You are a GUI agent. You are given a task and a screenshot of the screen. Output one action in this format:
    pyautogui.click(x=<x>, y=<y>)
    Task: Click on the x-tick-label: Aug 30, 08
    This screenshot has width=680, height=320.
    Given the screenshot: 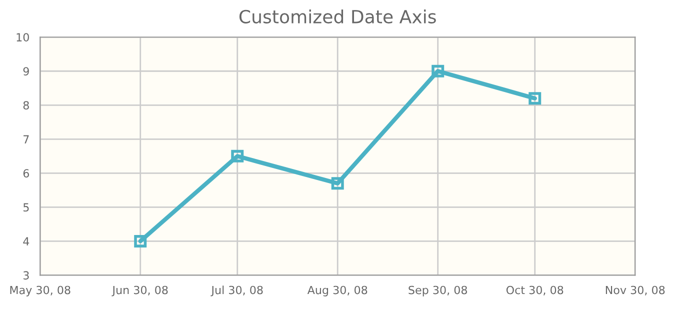 What is the action you would take?
    pyautogui.click(x=337, y=291)
    